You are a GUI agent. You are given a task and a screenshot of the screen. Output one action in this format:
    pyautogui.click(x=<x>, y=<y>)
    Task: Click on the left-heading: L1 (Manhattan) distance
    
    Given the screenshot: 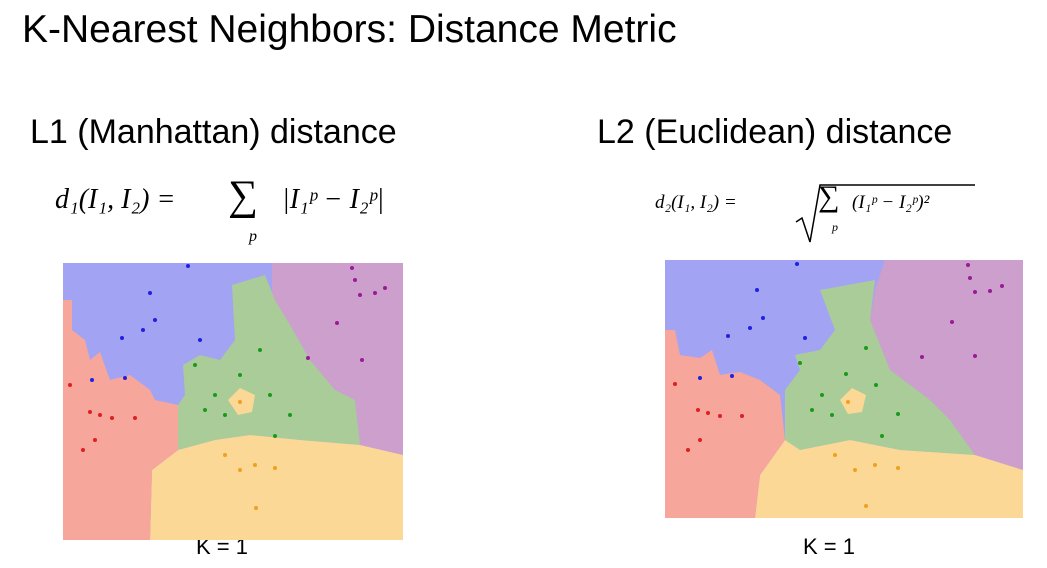 What is the action you would take?
    pyautogui.click(x=213, y=132)
    